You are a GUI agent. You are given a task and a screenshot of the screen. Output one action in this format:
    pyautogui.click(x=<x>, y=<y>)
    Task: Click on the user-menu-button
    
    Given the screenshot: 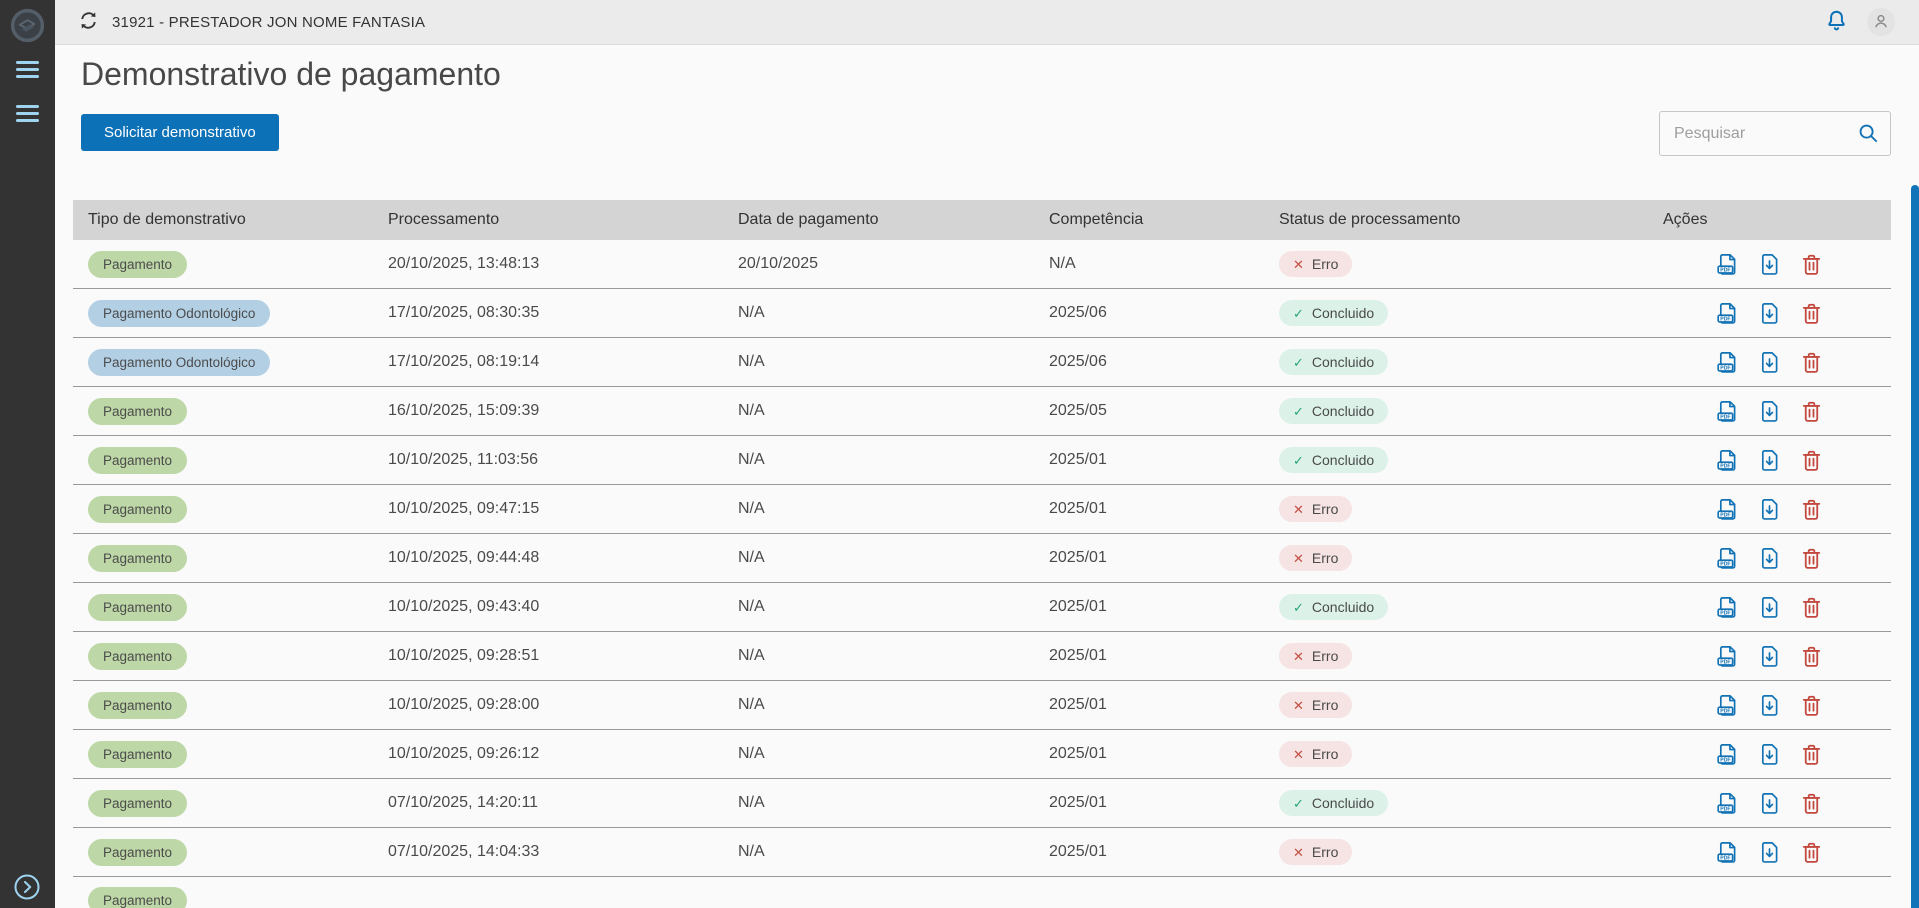 What is the action you would take?
    pyautogui.click(x=1881, y=22)
    